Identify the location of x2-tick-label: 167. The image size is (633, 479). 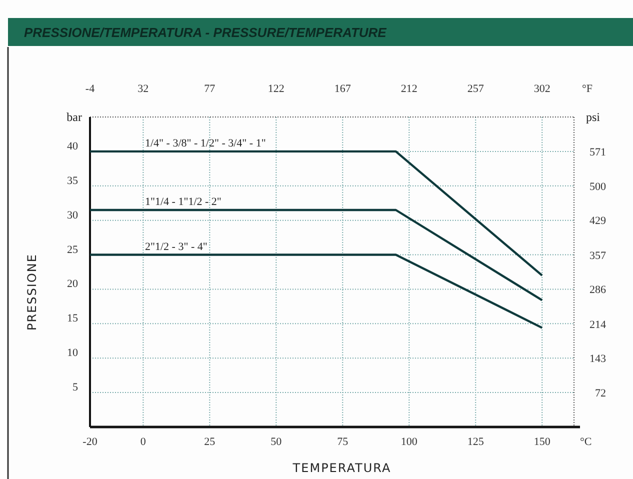
(343, 89).